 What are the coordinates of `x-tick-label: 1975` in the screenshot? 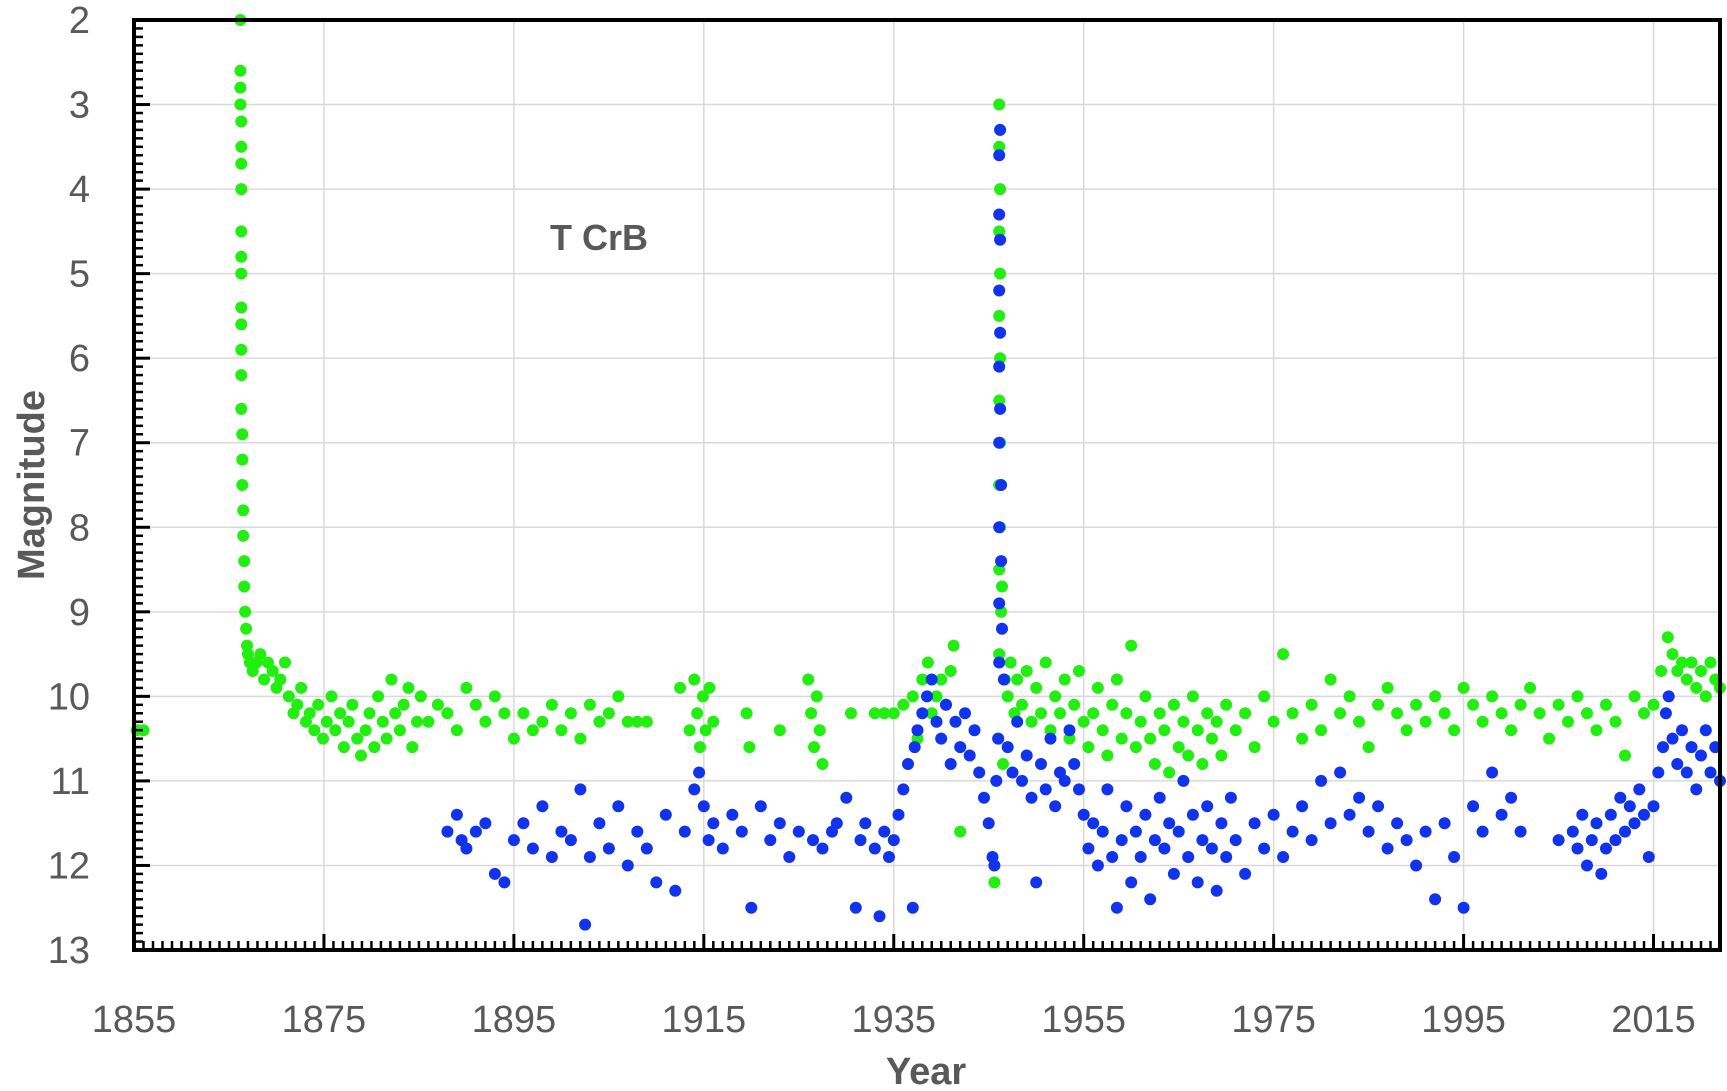 It's located at (1273, 1020).